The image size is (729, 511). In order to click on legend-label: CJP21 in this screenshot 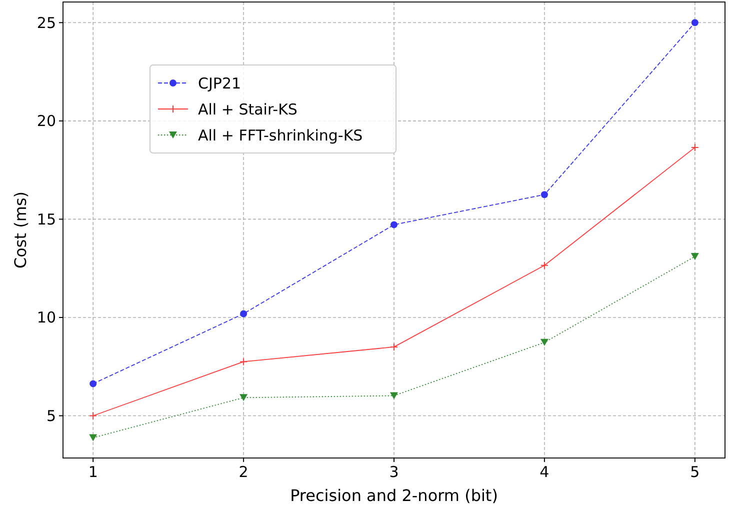, I will do `click(220, 83)`.